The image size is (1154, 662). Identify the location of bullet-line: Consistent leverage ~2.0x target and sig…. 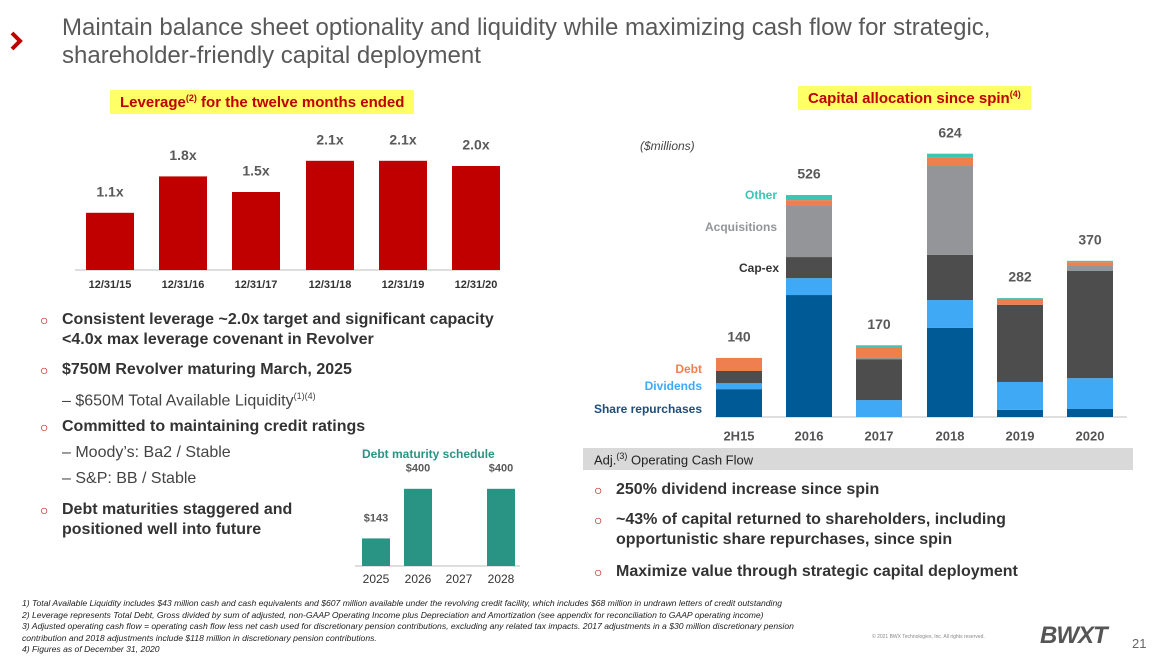
(278, 319).